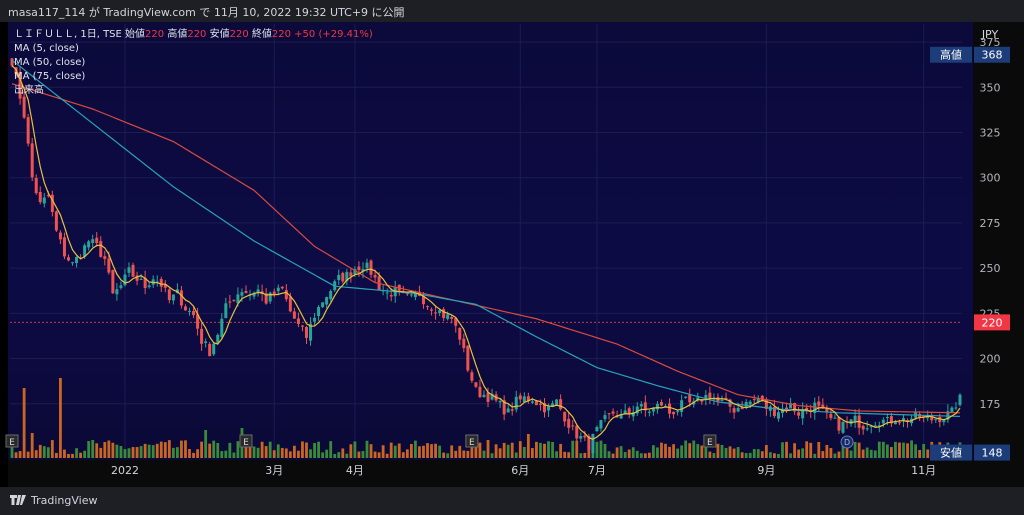 The image size is (1024, 515). Describe the element at coordinates (992, 54) in the screenshot. I see `price-tag-bg` at that location.